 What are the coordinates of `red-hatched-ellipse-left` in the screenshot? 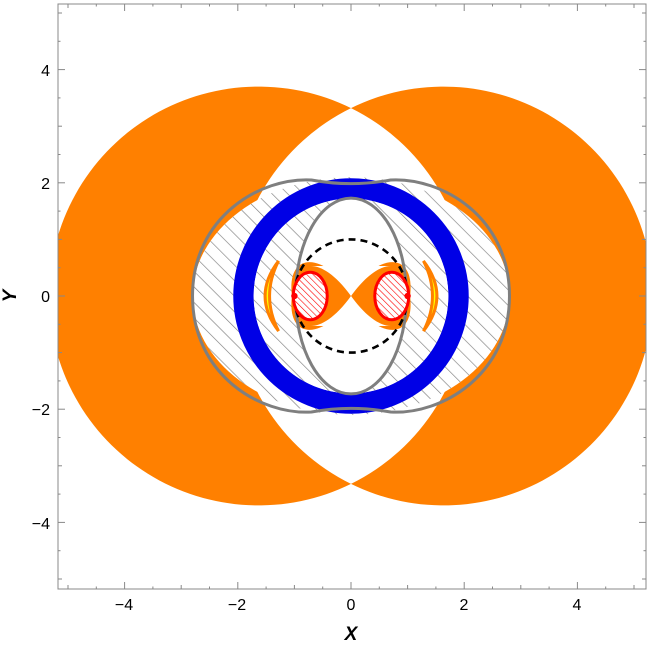 It's located at (310, 296).